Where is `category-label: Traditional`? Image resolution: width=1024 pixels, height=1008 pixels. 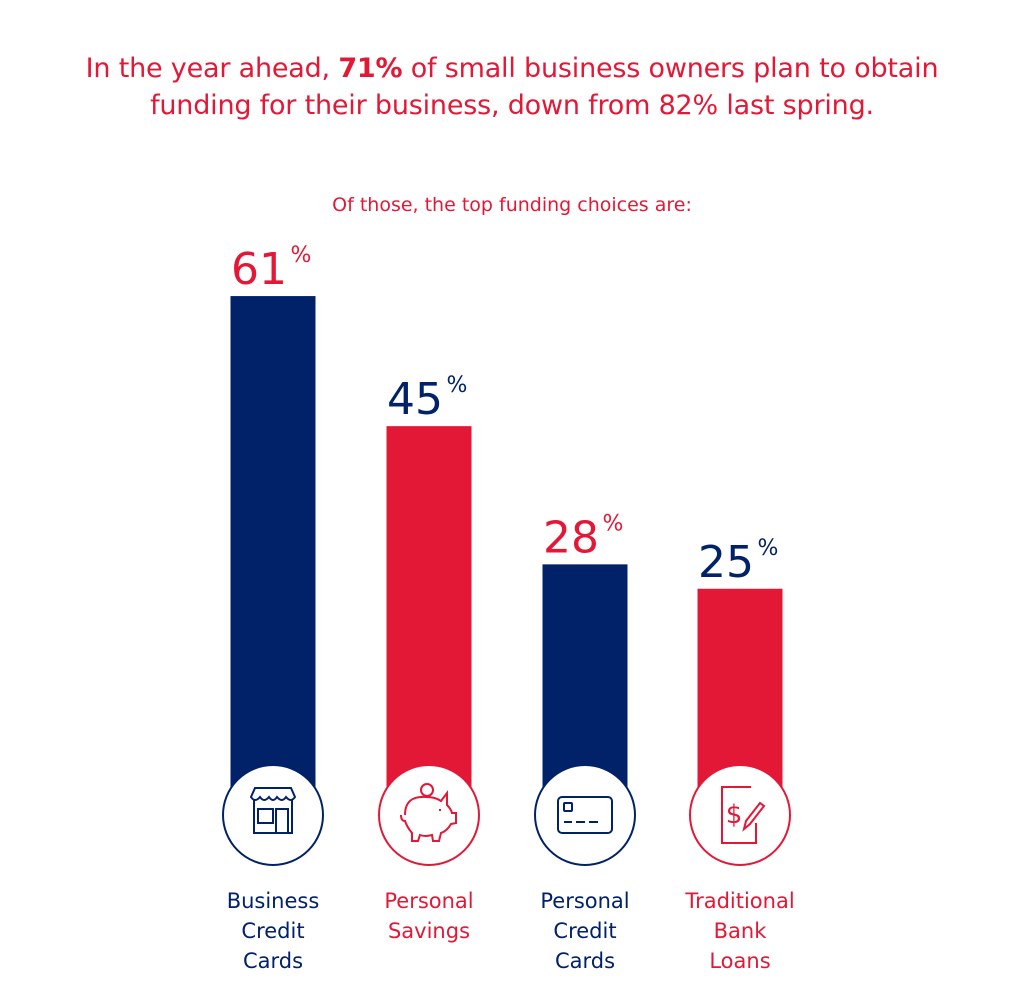 category-label: Traditional is located at coordinates (739, 901).